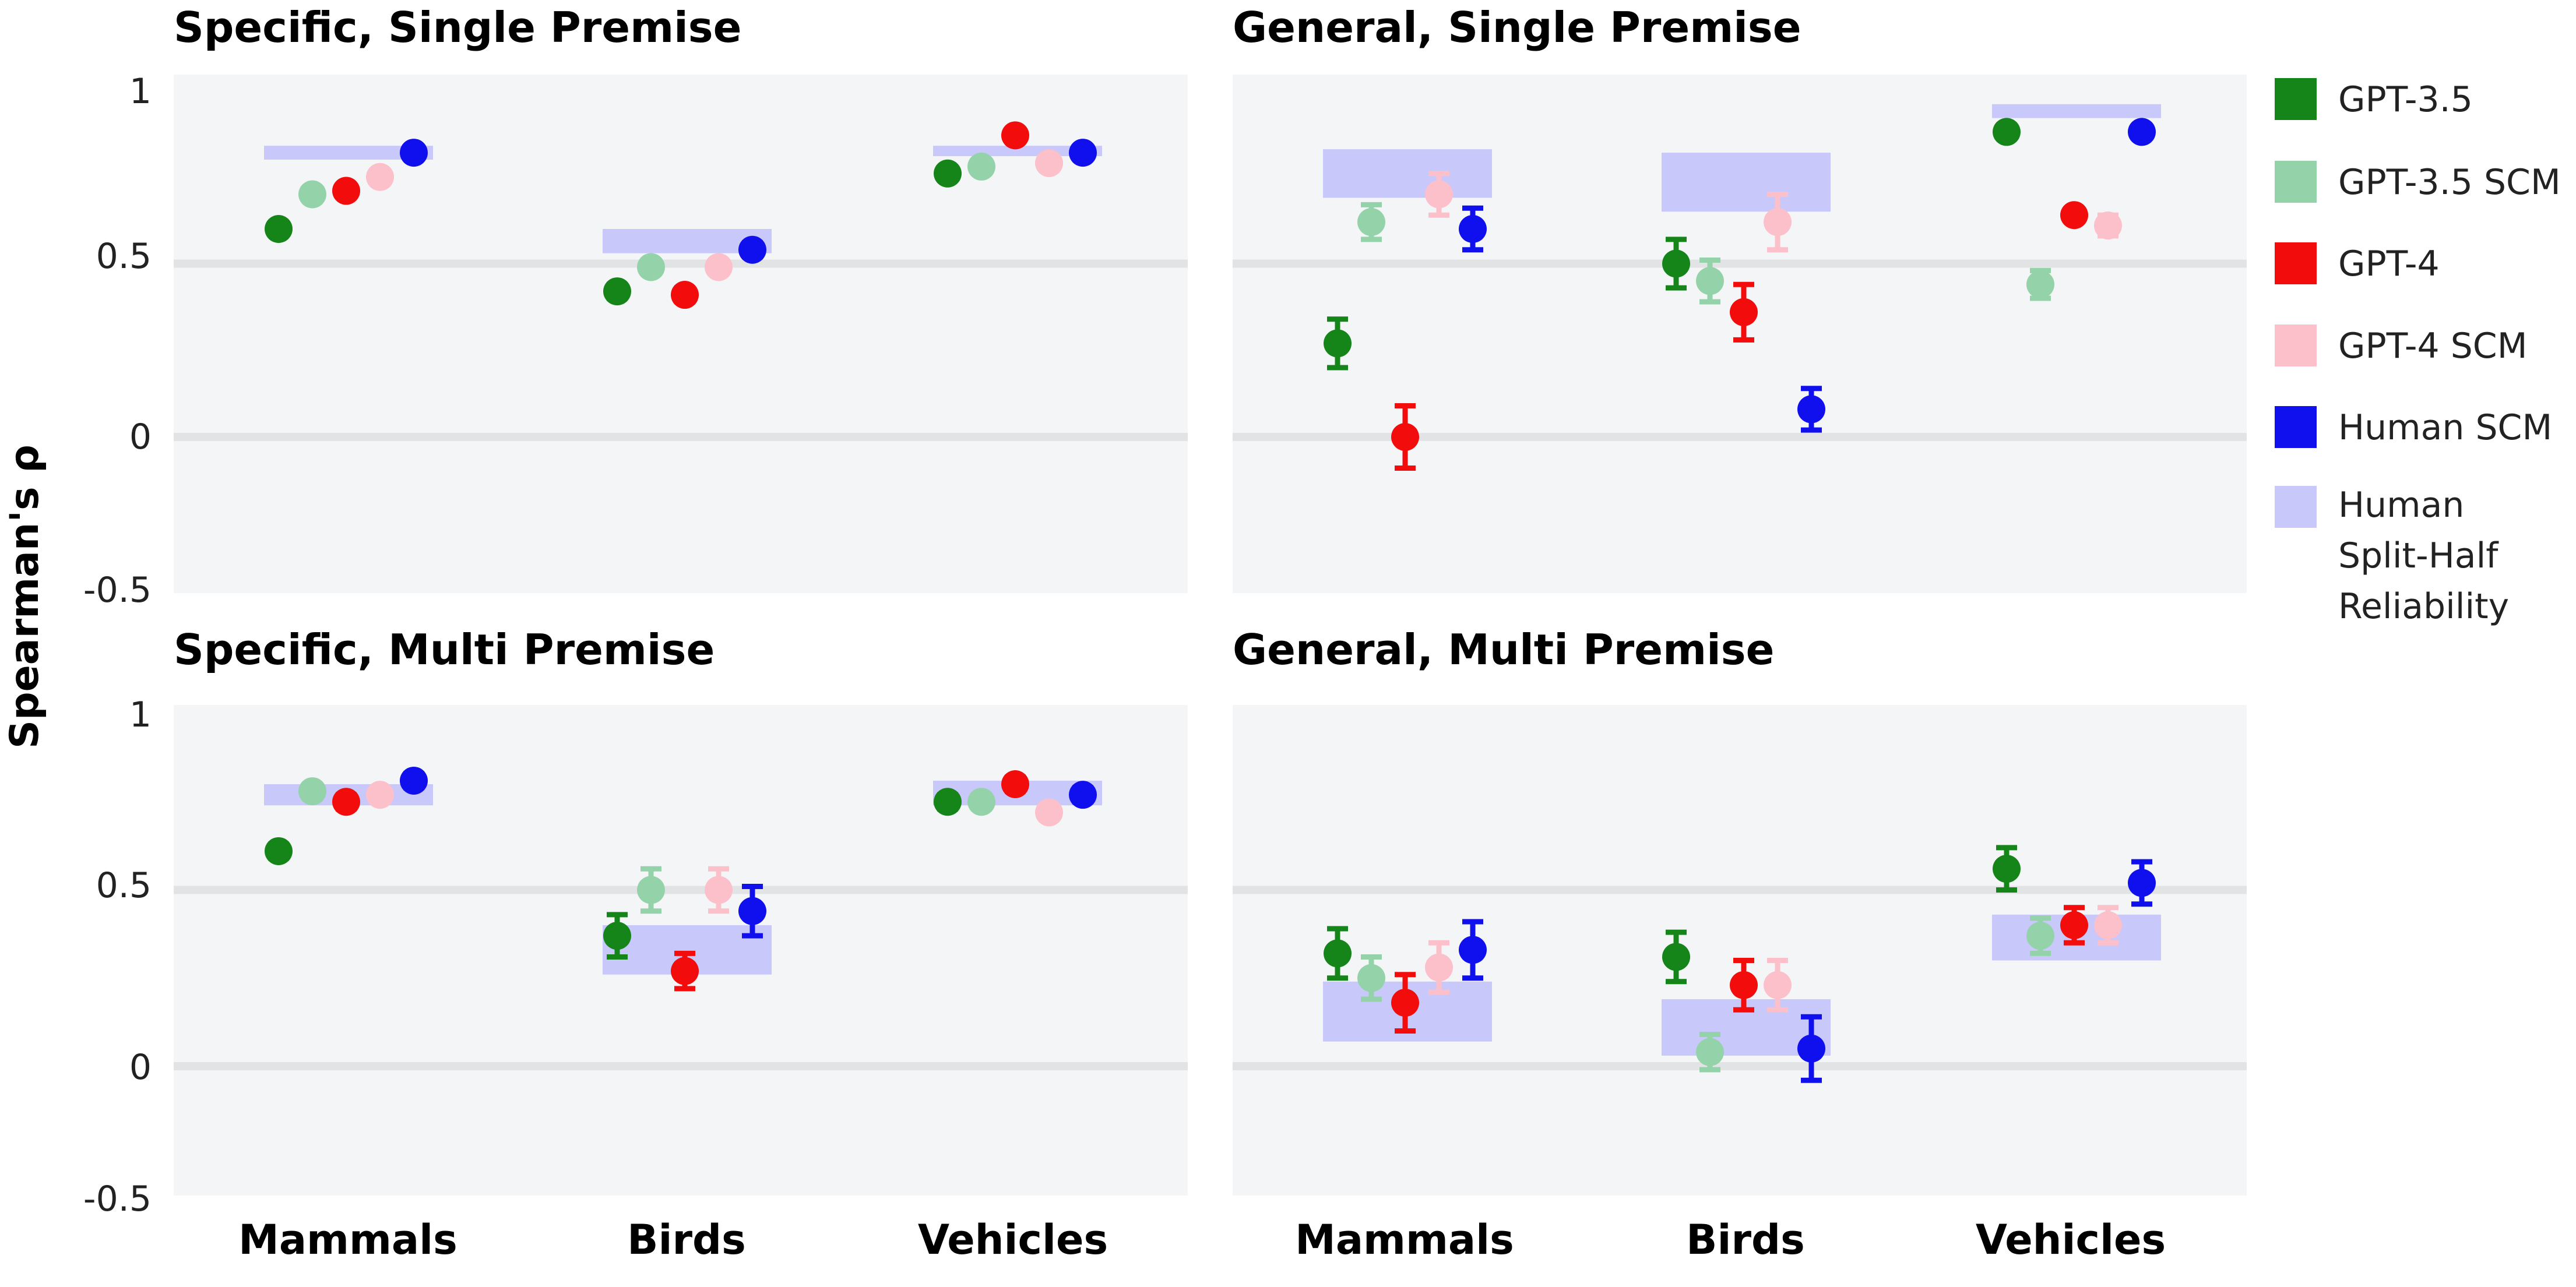 Image resolution: width=2576 pixels, height=1287 pixels. What do you see at coordinates (2445, 427) in the screenshot?
I see `legend-label: Human SCM` at bounding box center [2445, 427].